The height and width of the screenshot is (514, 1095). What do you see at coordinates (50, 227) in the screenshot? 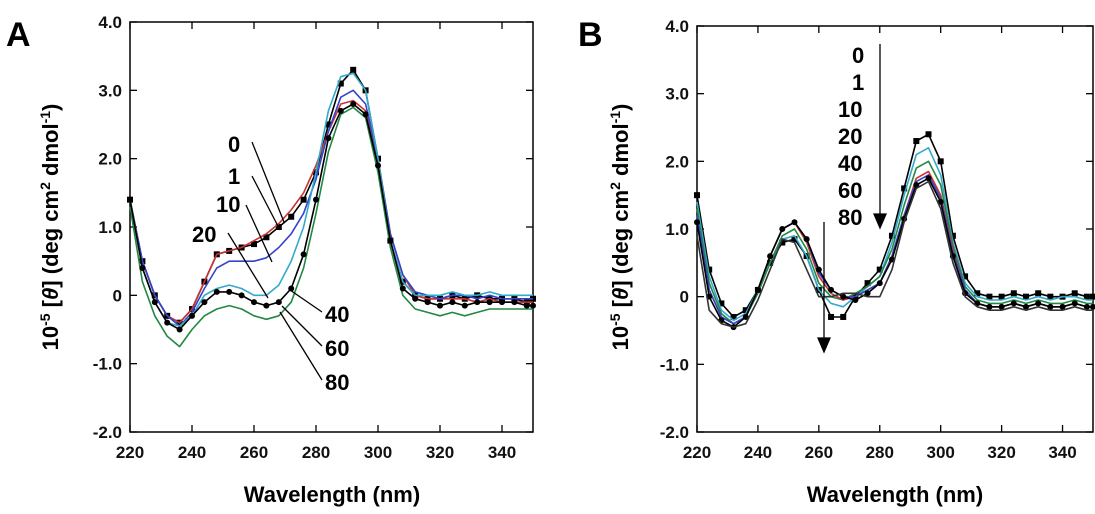
I see `panel-a-y-axis-label: 10-5 [θ] (deg cm2 dmol-1)` at bounding box center [50, 227].